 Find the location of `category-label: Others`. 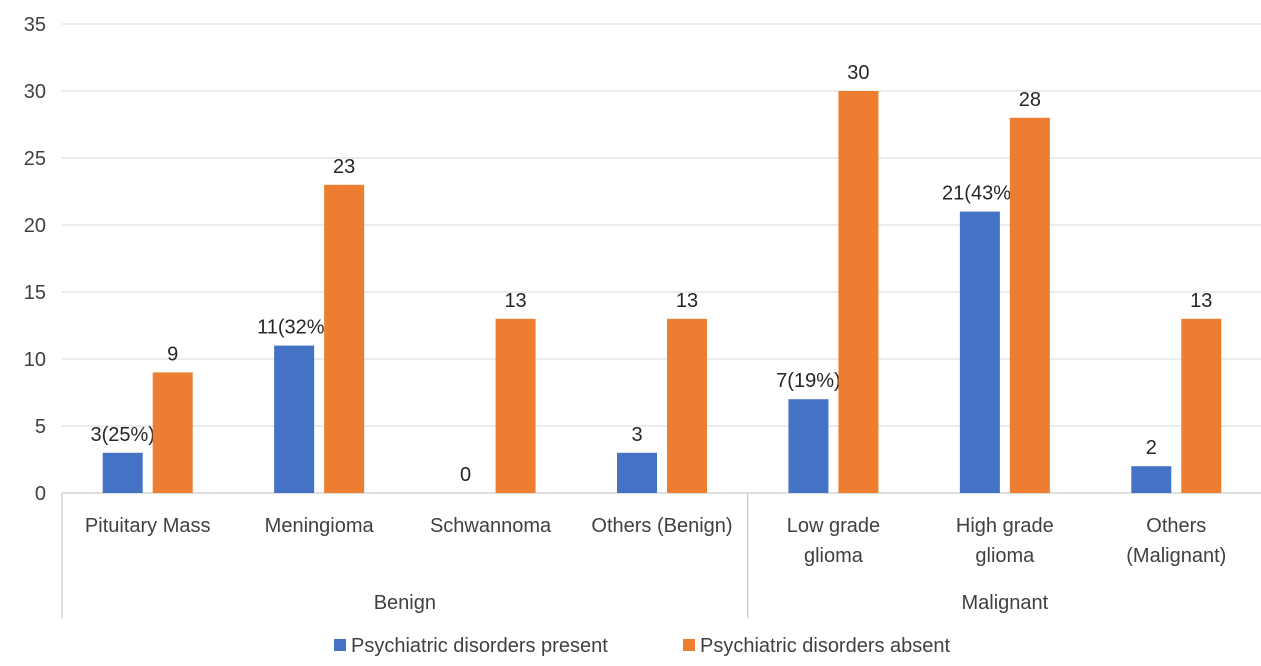

category-label: Others is located at coordinates (1176, 526).